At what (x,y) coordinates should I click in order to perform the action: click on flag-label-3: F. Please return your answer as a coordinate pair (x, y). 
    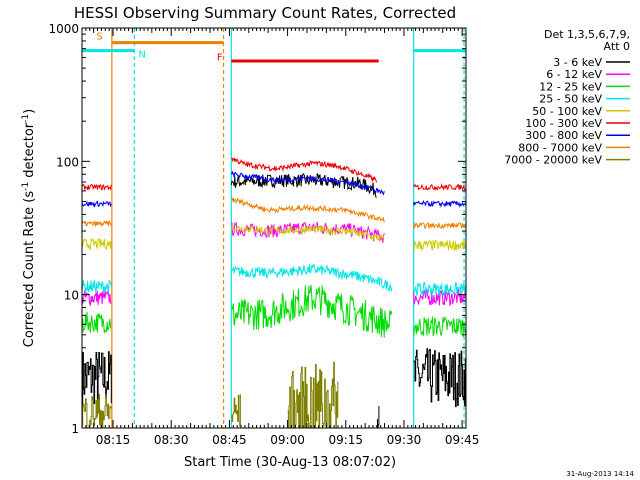
    Looking at the image, I should click on (220, 58).